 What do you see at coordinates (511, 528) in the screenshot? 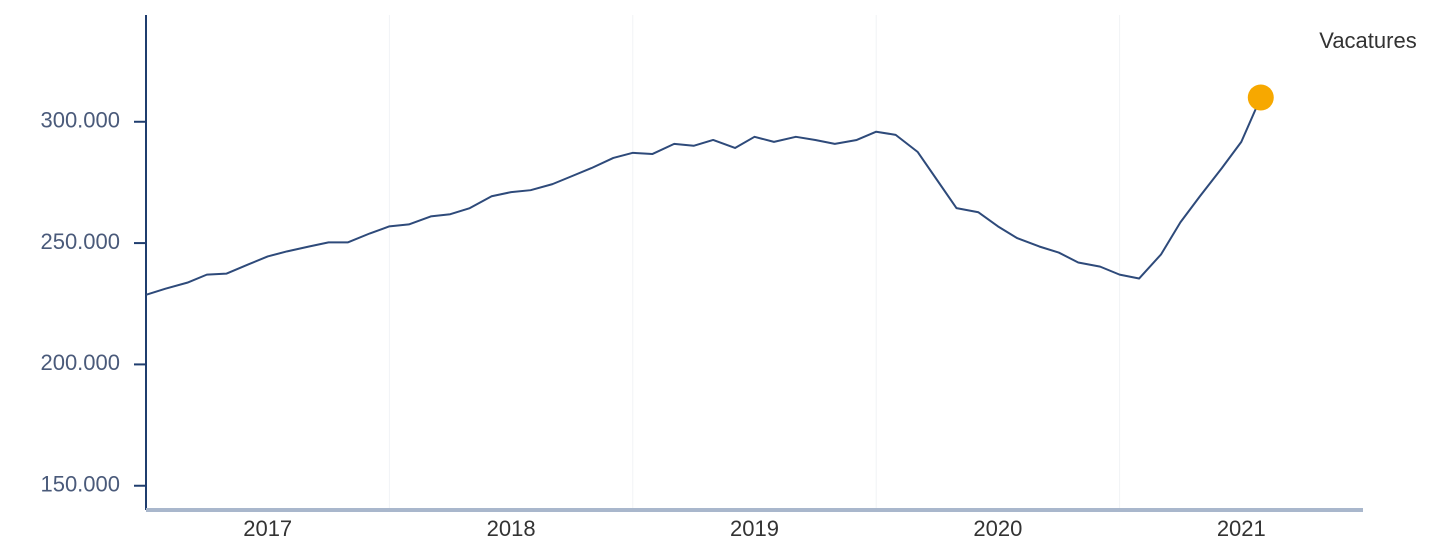
I see `x-tick-label: 2018` at bounding box center [511, 528].